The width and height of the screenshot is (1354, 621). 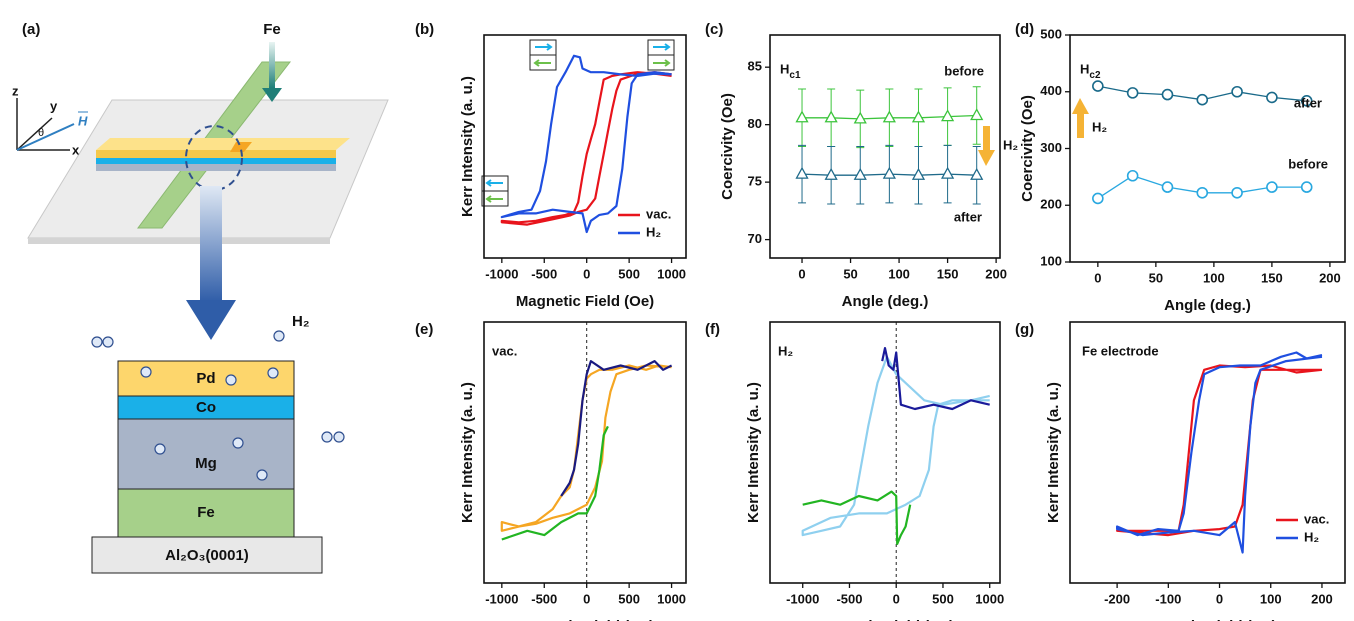 What do you see at coordinates (41, 133) in the screenshot?
I see `angle-label: θ` at bounding box center [41, 133].